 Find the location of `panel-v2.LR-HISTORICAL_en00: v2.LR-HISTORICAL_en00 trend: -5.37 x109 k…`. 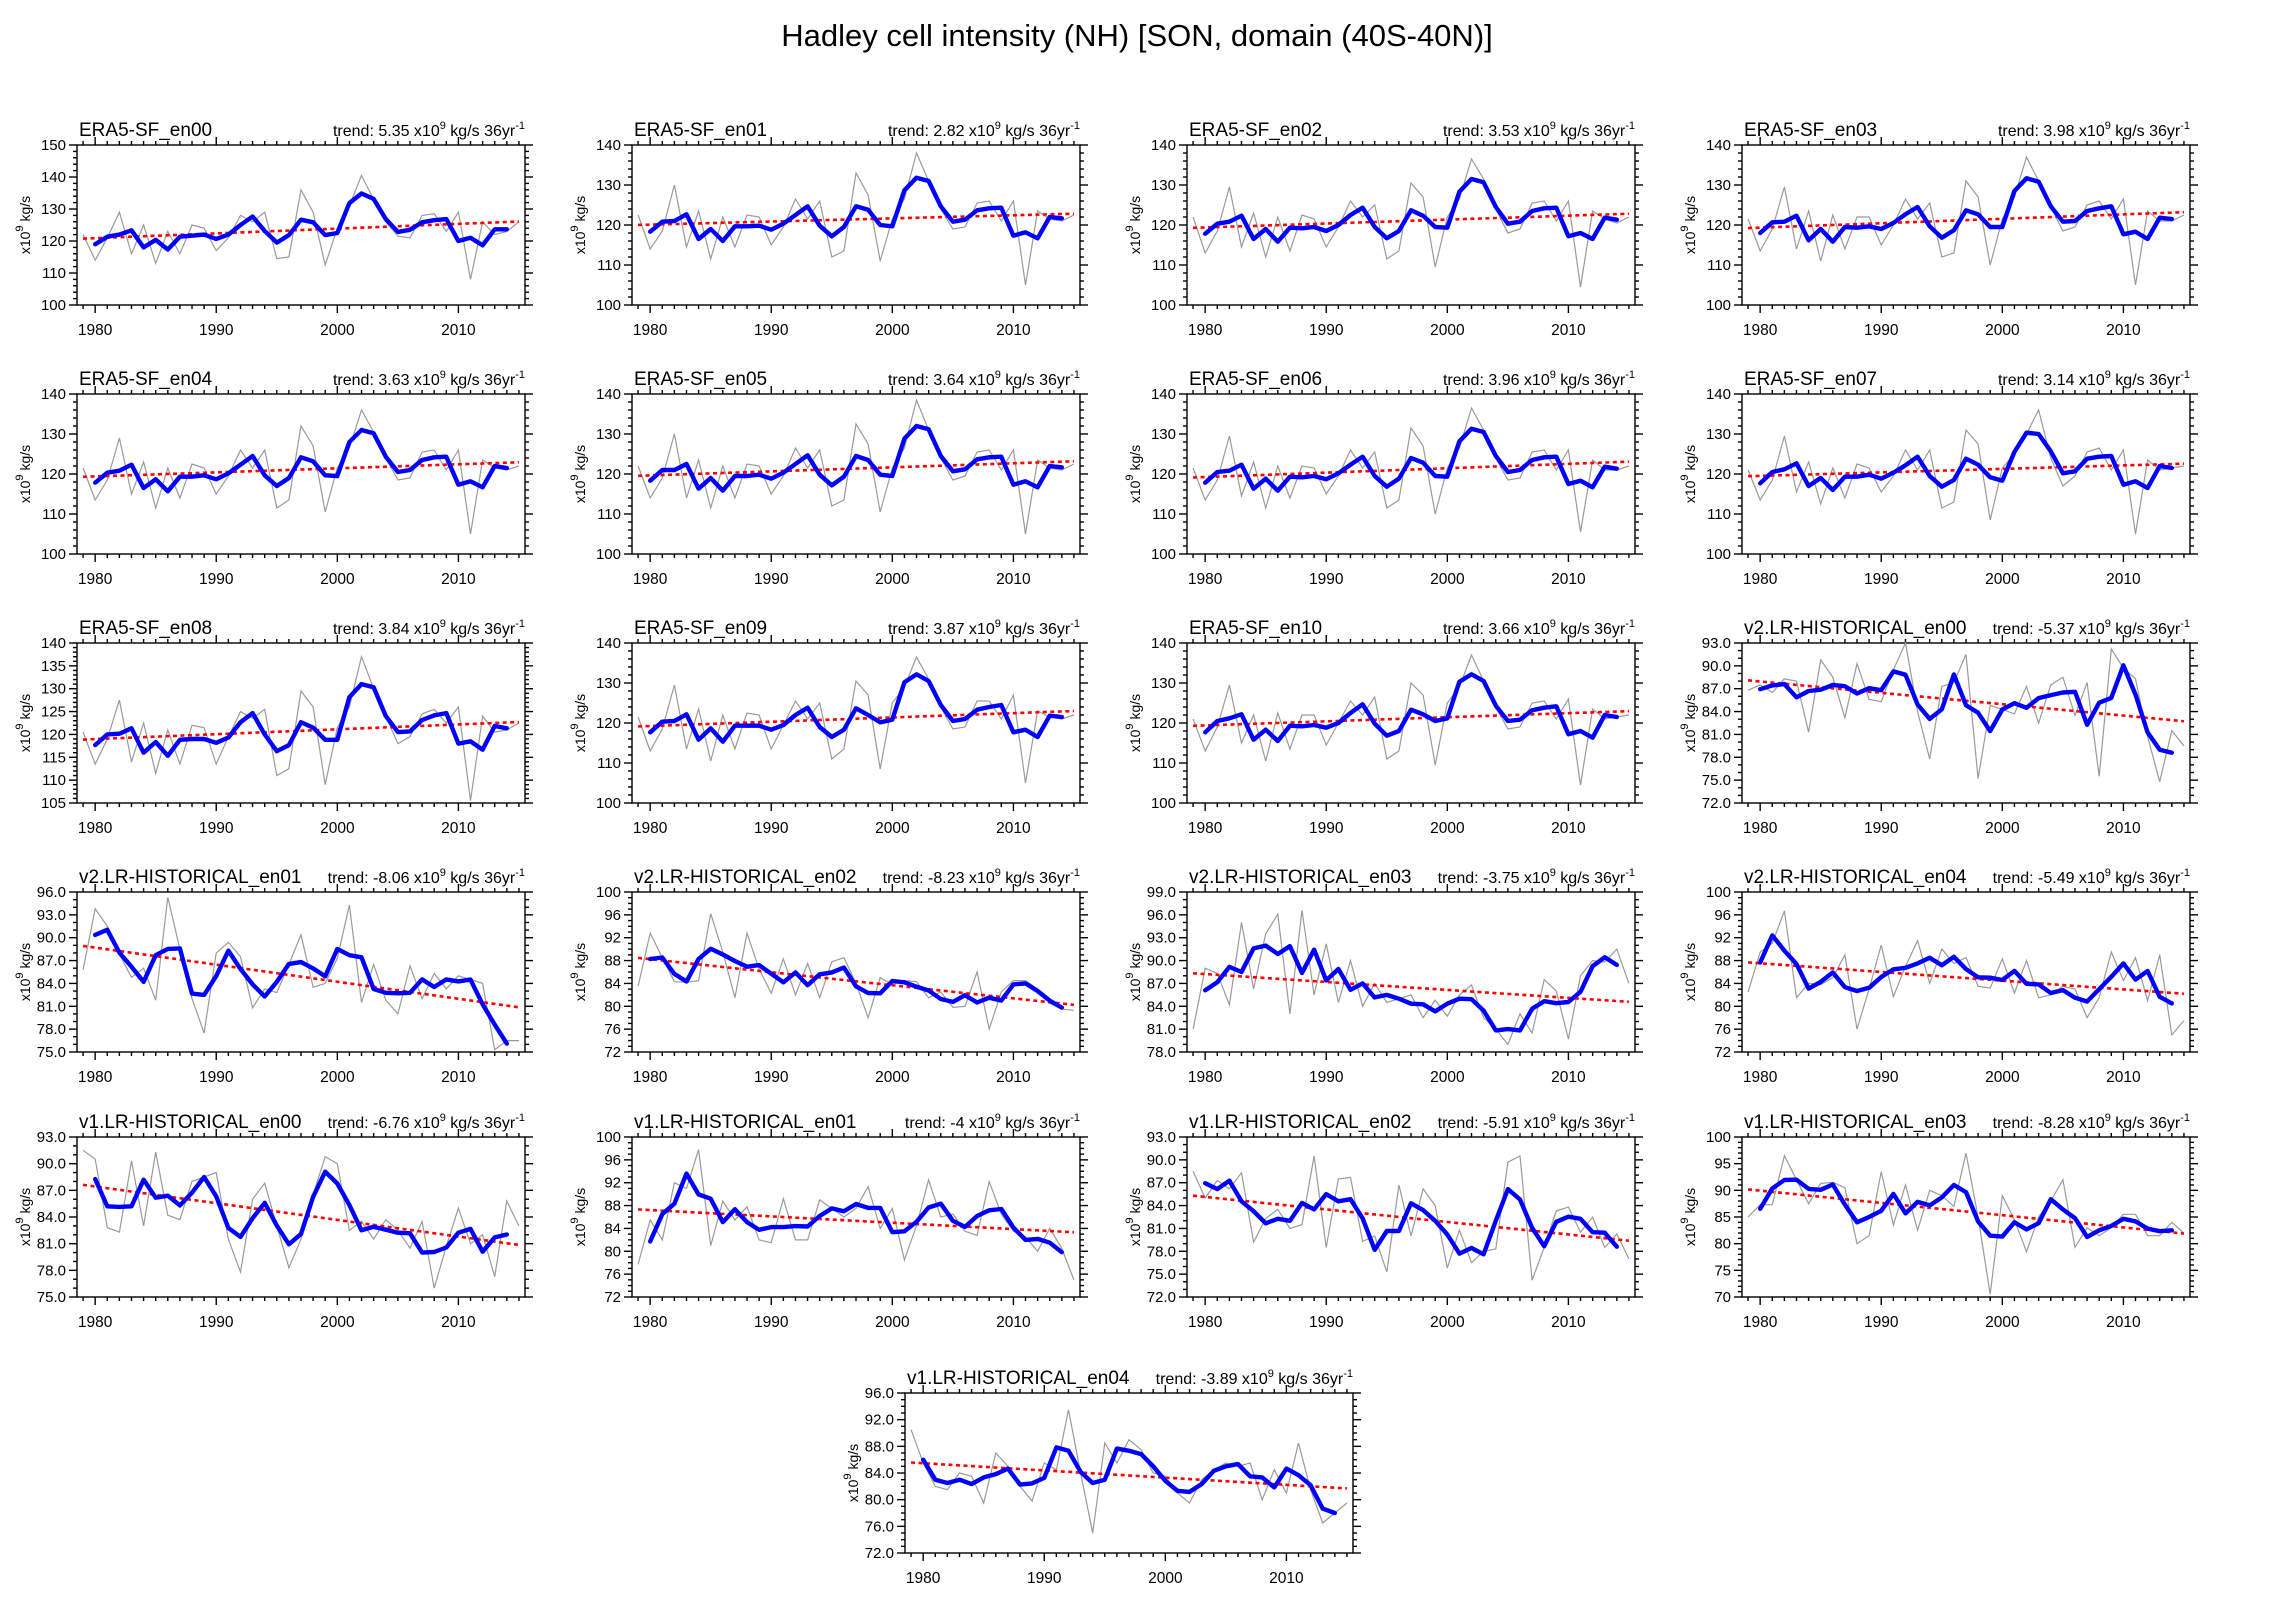

panel-v2.LR-HISTORICAL_en00: v2.LR-HISTORICAL_en00 trend: -5.37 x109 k… is located at coordinates (1955, 741).